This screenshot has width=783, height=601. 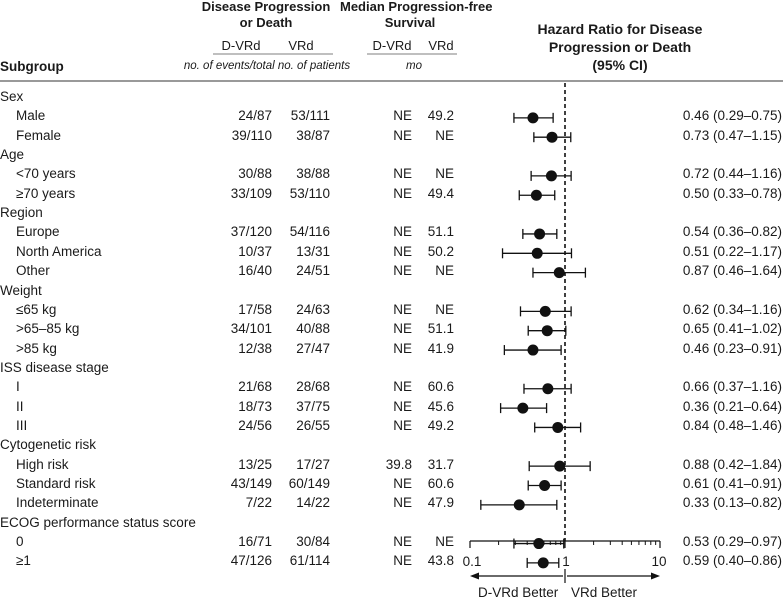 I want to click on subgroup-label: III, so click(x=22, y=425).